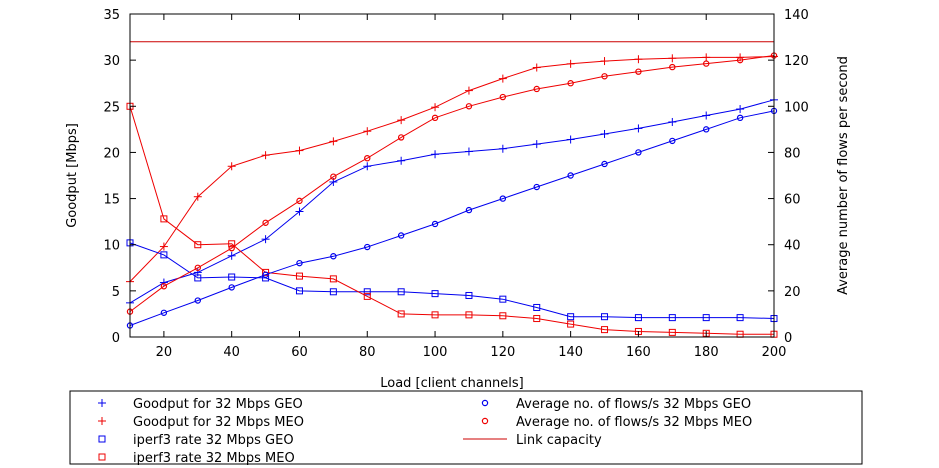 The height and width of the screenshot is (468, 939). Describe the element at coordinates (843, 175) in the screenshot. I see `y2-axis-label: Average number of flows per second` at that location.